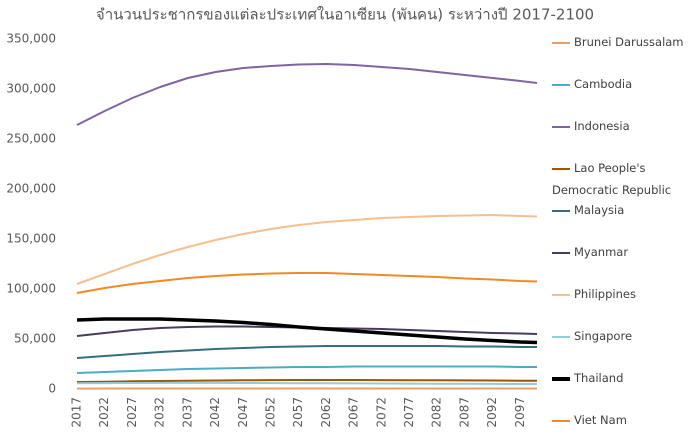 This screenshot has width=690, height=435. Describe the element at coordinates (409, 412) in the screenshot. I see `x-tick-label: 2077` at that location.